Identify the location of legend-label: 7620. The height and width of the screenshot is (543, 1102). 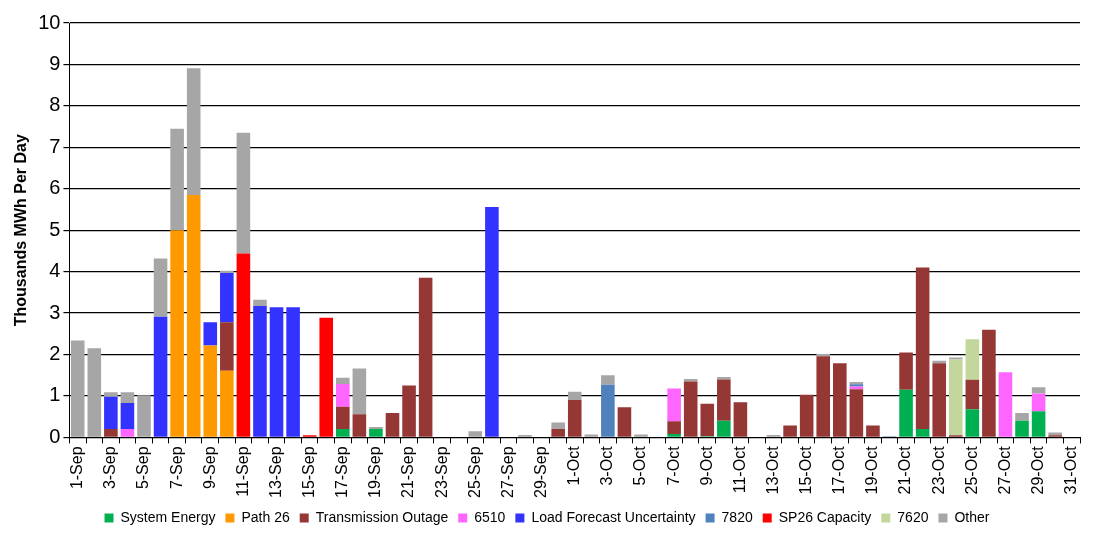
(913, 516).